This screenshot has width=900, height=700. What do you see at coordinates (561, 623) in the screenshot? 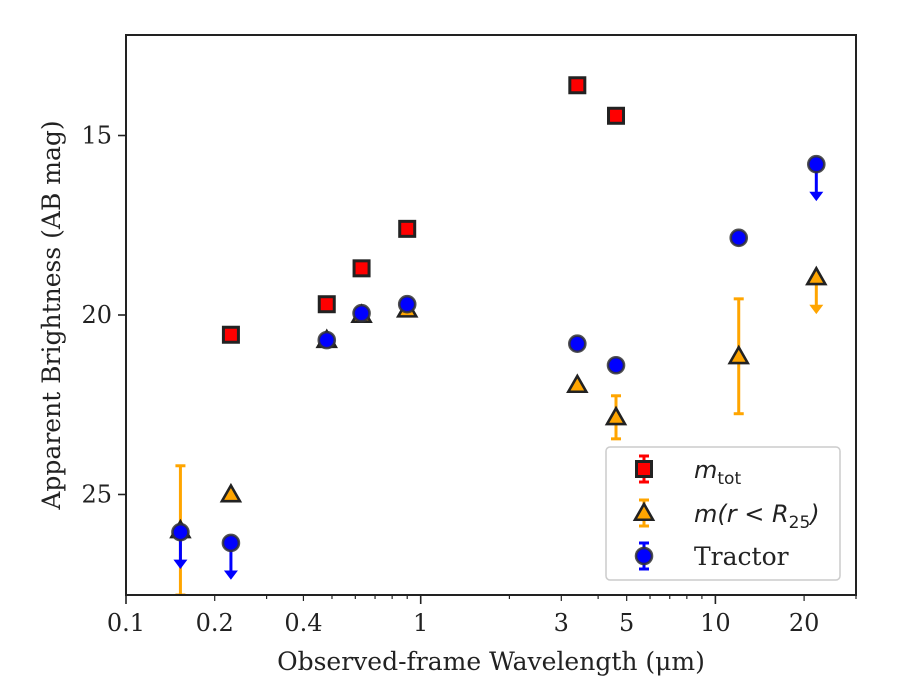
I see `x-tick-label: 3` at bounding box center [561, 623].